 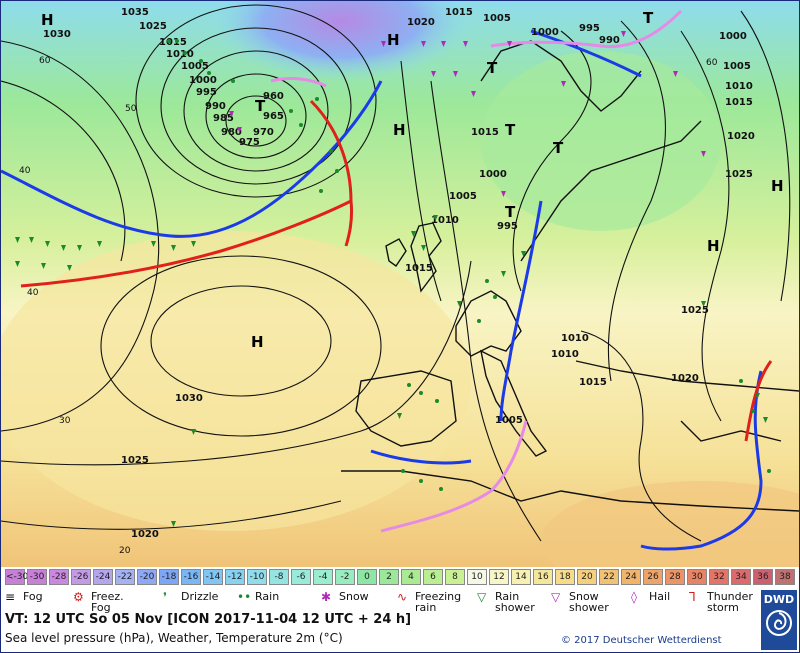 I want to click on scale-step: -14, so click(x=213, y=577).